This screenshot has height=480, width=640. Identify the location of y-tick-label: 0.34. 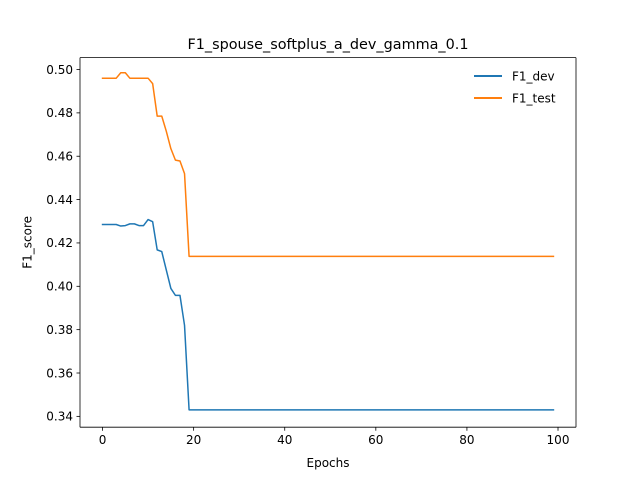
(59, 417).